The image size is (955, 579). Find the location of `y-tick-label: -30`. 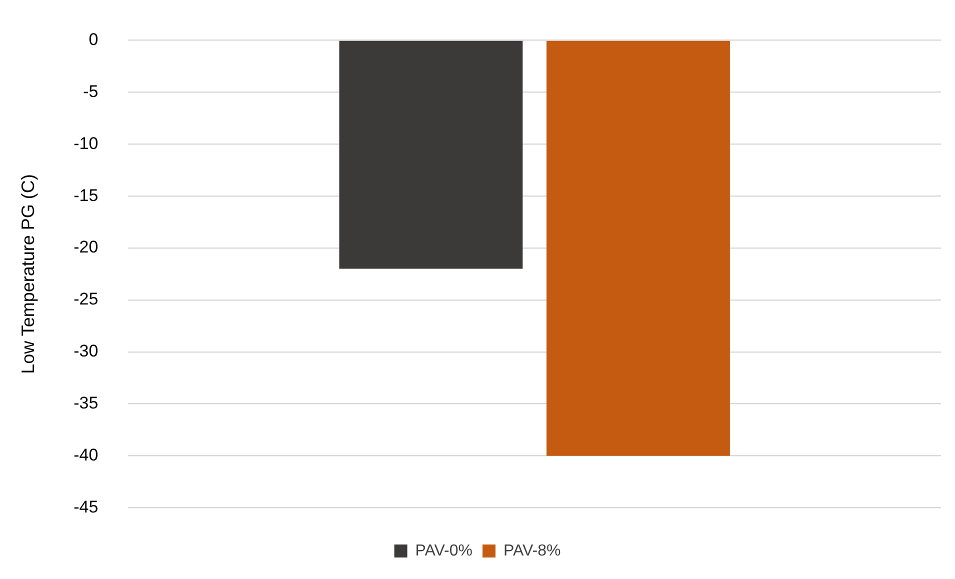

y-tick-label: -30 is located at coordinates (86, 351).